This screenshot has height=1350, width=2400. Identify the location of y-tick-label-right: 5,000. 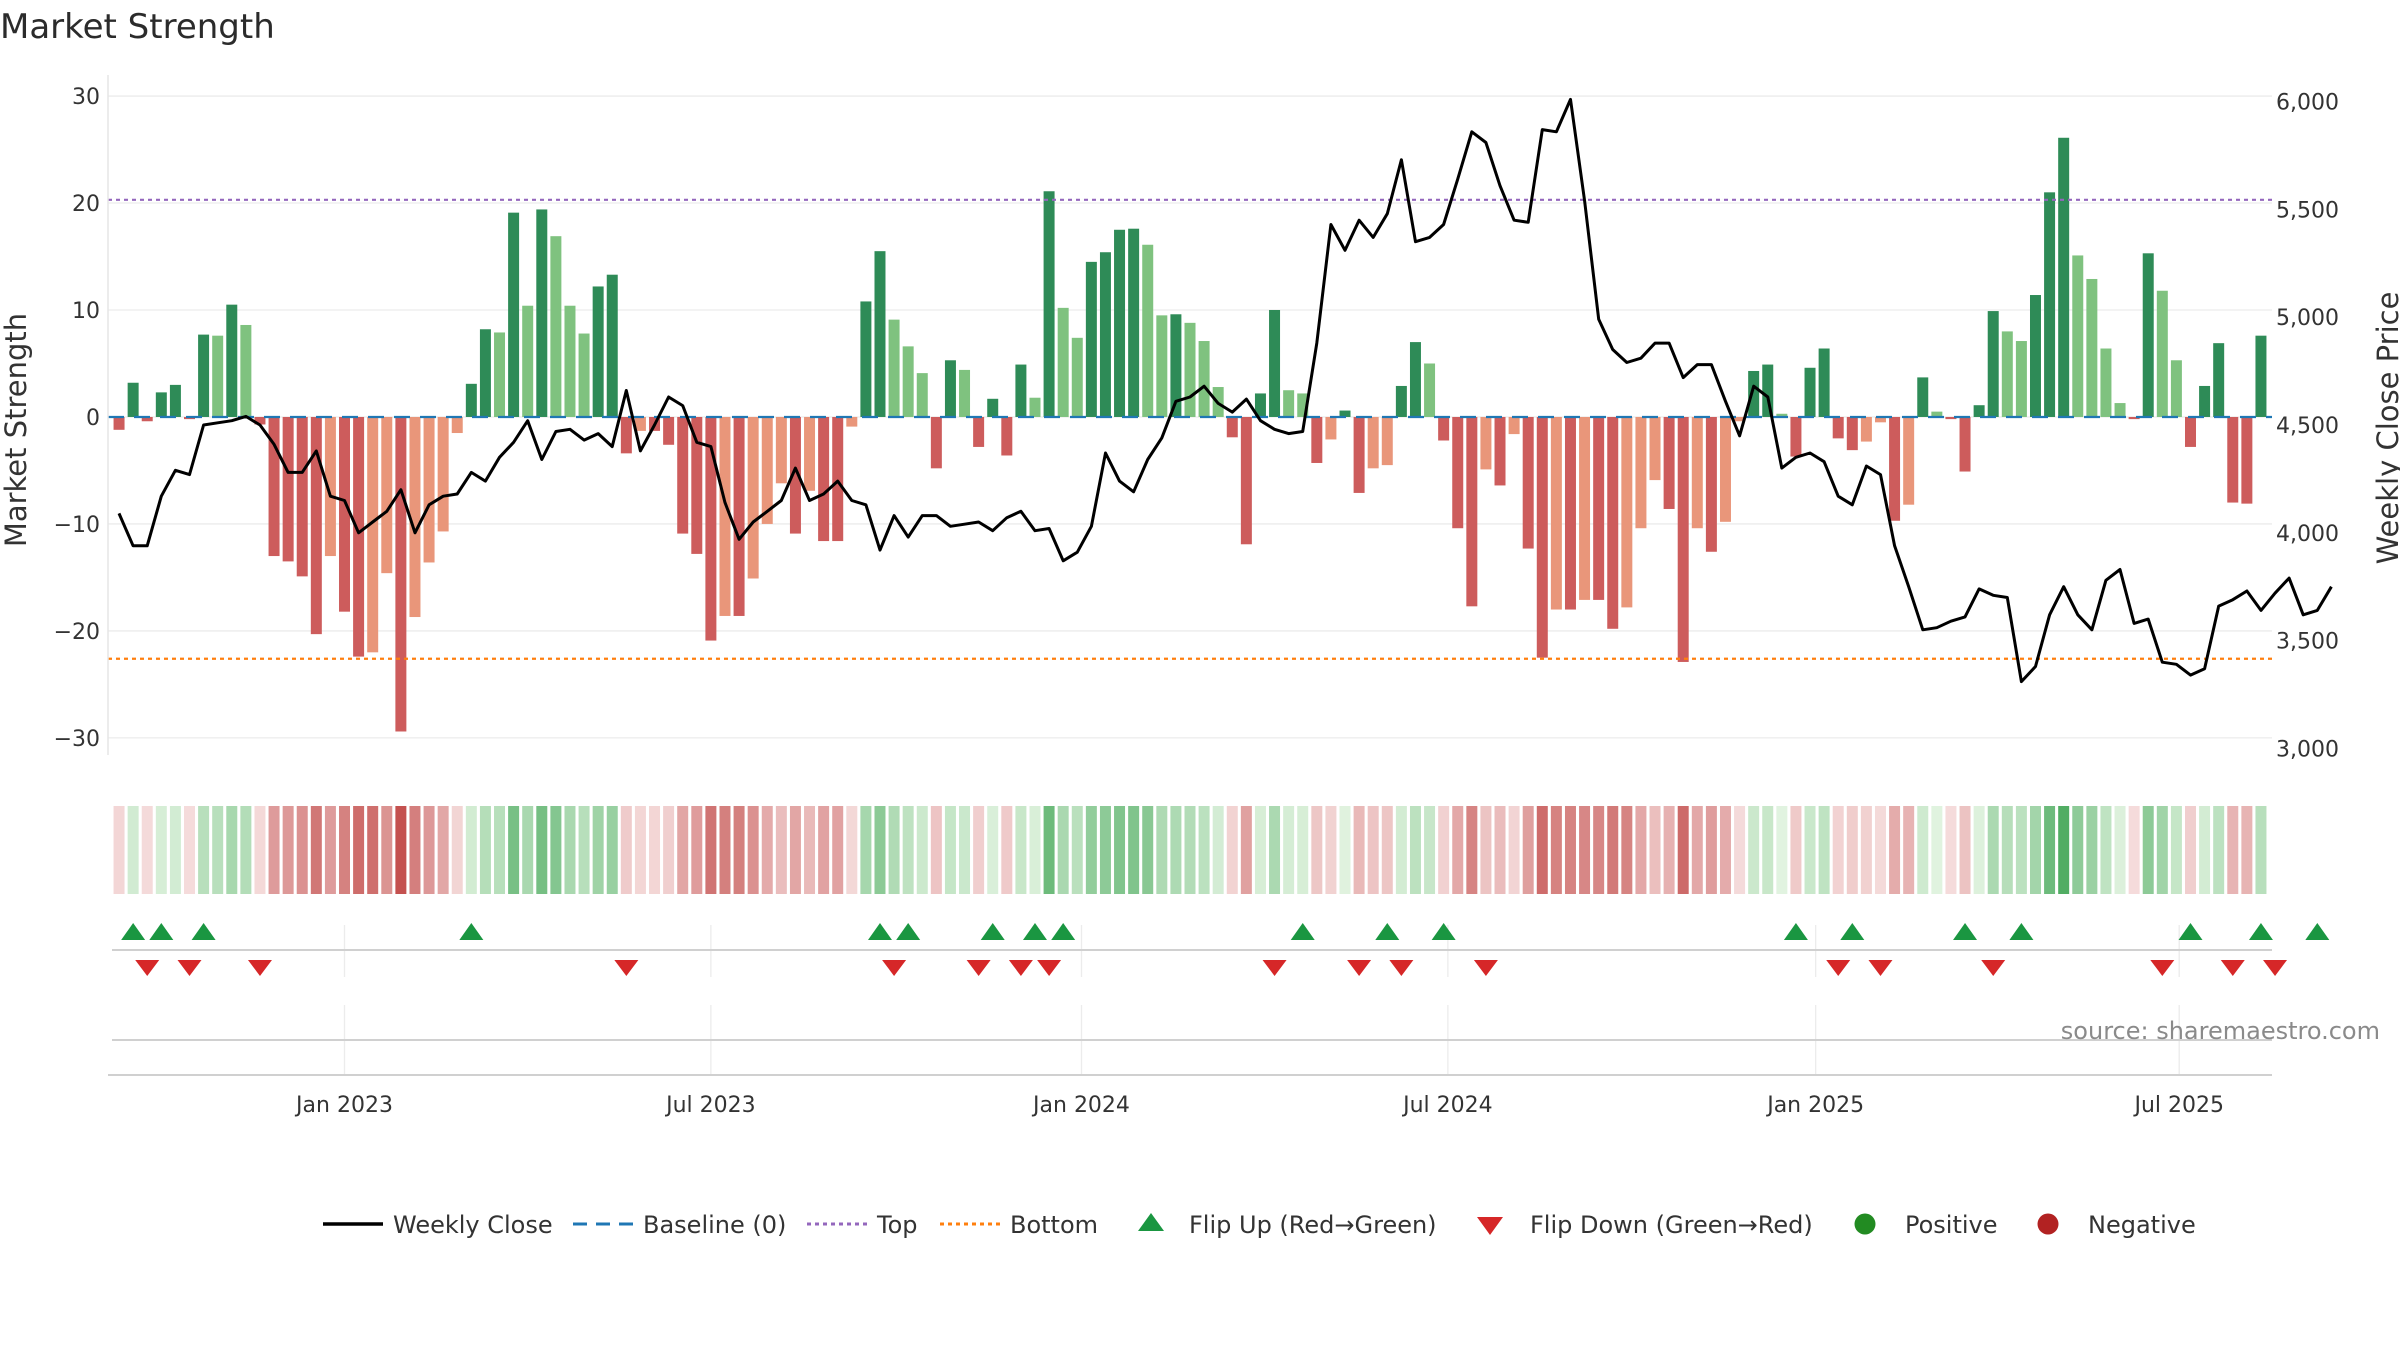
(2307, 318).